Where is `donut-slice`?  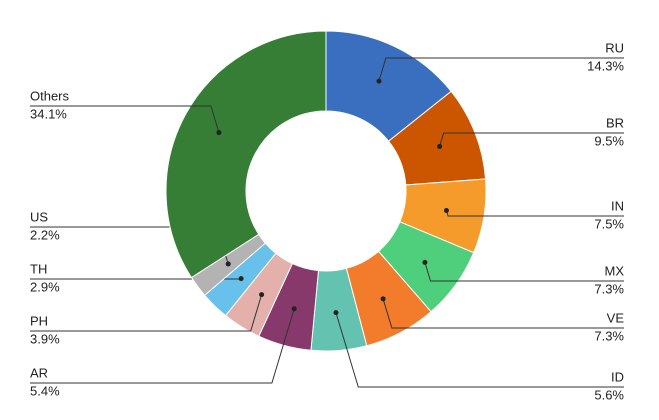 donut-slice is located at coordinates (246, 154).